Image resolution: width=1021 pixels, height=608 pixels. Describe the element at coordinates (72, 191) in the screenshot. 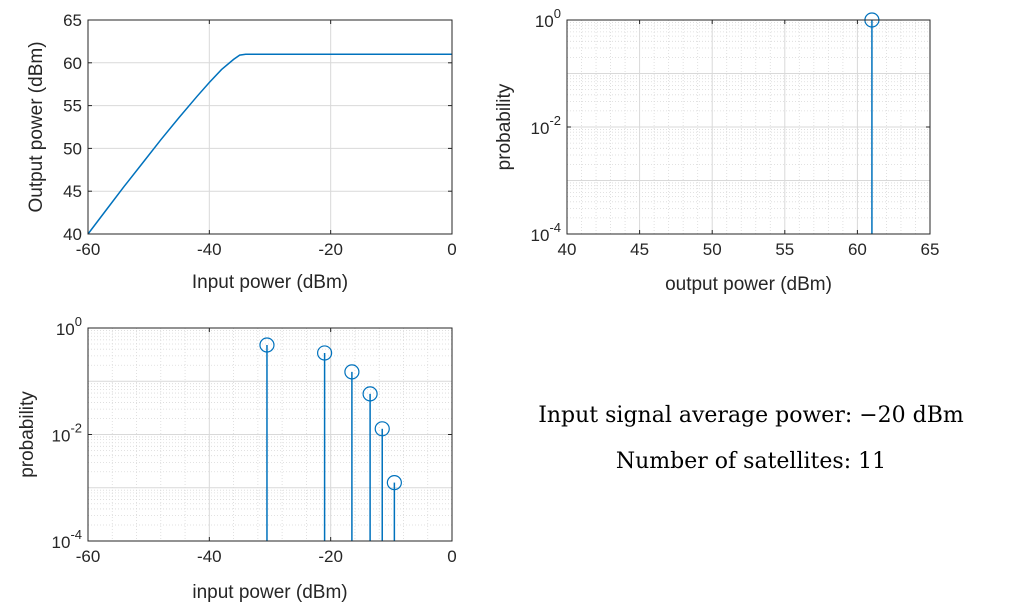

I see `y-tick-label: 45` at that location.